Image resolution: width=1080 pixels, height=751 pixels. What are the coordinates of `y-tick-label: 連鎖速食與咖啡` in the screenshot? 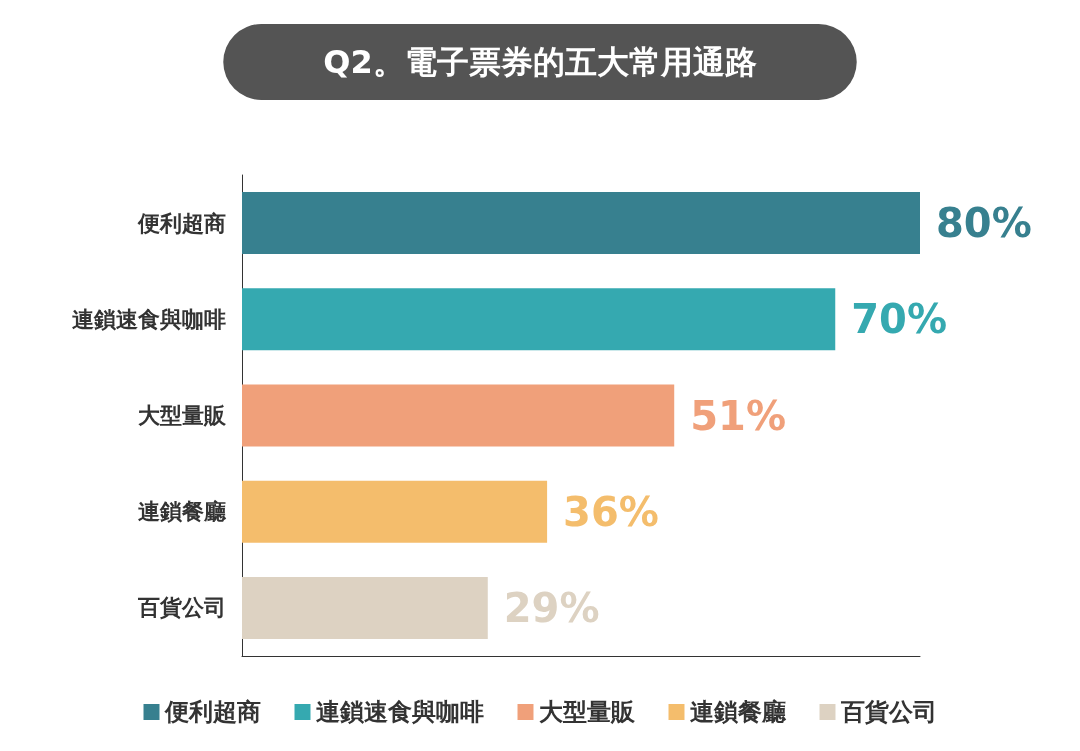 It's located at (149, 319).